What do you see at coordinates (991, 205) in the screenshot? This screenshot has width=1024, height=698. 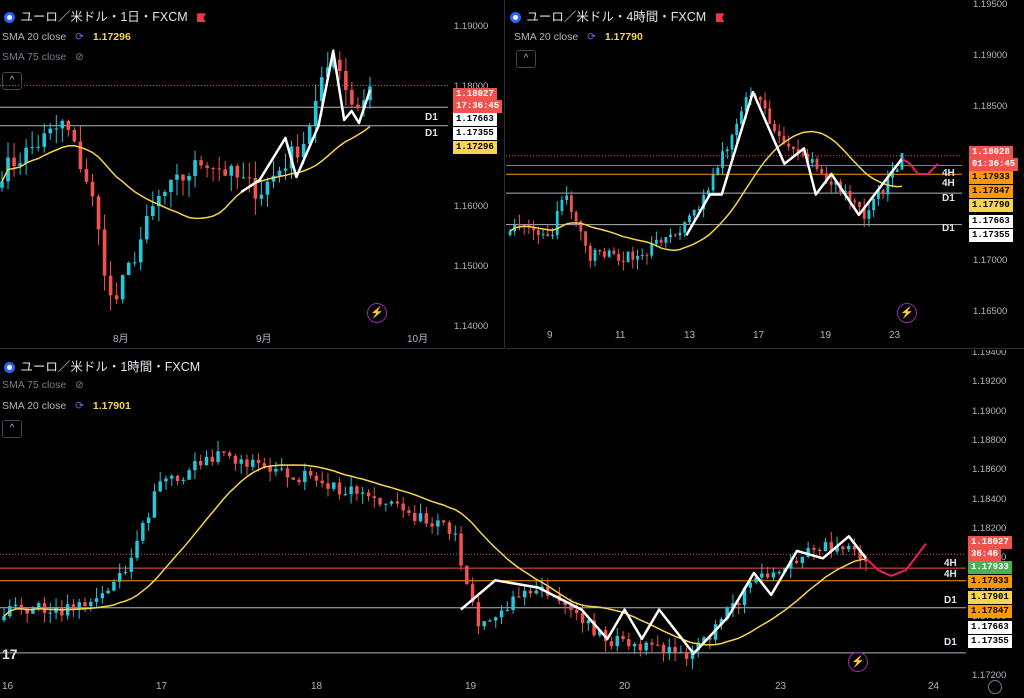 I see `price-tag: 1.17790` at bounding box center [991, 205].